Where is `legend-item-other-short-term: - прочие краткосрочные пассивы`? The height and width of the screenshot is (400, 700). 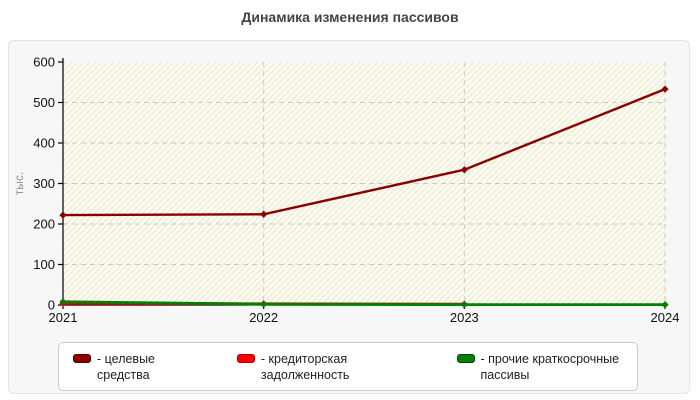
legend-item-other-short-term: - прочие краткосрочные пассивы is located at coordinates (540, 367).